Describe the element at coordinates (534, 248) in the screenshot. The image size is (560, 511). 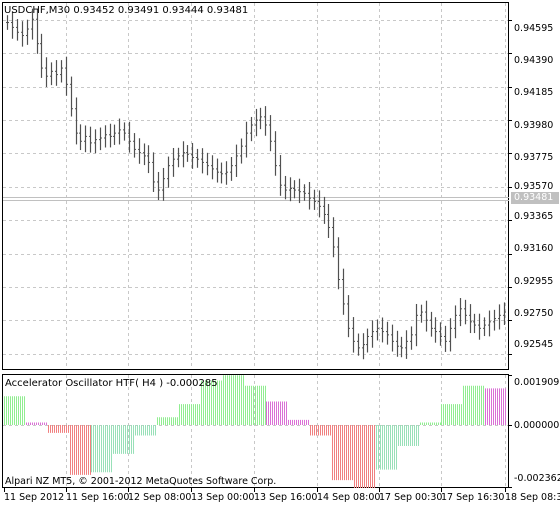
I see `price-axis-label: 0.93160` at that location.